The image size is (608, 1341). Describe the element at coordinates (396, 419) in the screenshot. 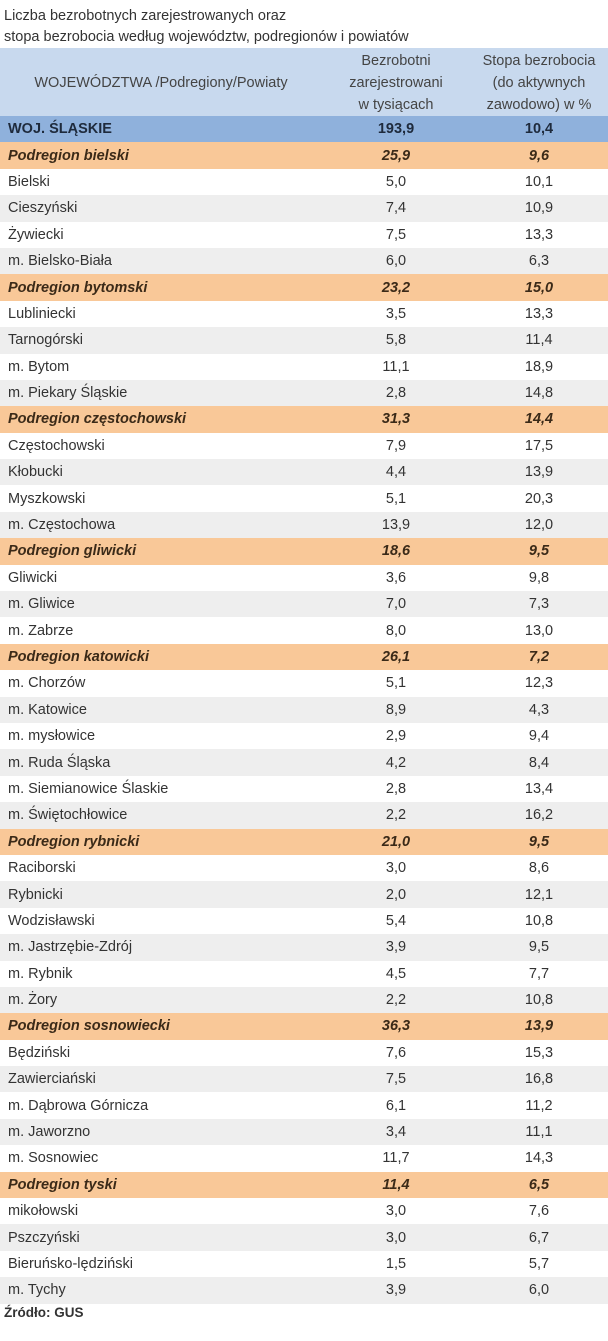

I see `subregion-unemployed: 31,3` at that location.